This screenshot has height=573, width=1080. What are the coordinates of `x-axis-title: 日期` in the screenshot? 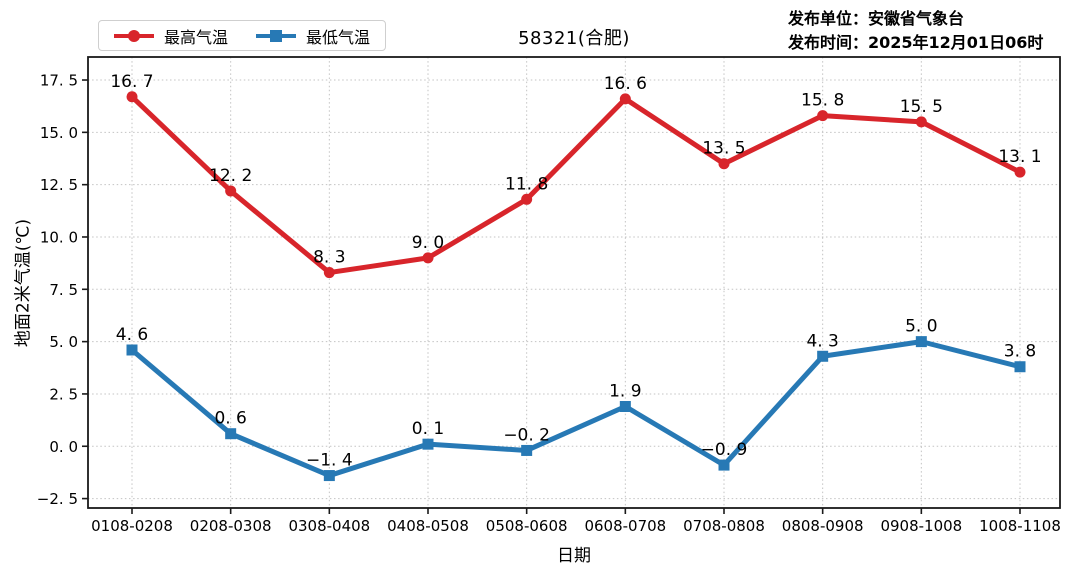 It's located at (574, 556).